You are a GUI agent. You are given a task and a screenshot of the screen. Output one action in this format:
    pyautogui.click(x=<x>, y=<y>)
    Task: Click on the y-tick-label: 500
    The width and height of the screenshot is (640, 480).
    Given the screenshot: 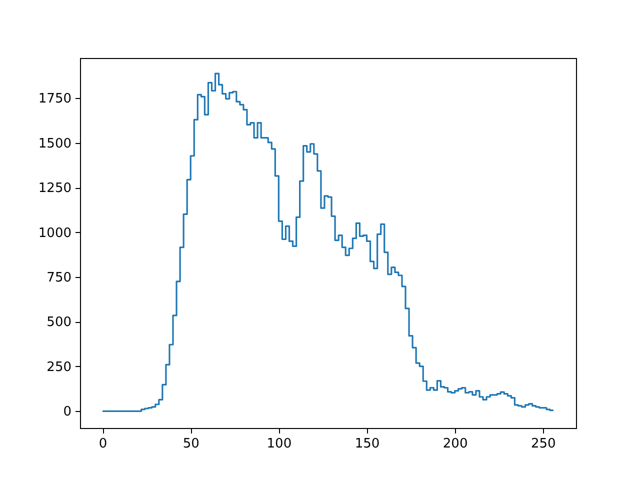 What is the action you would take?
    pyautogui.click(x=59, y=322)
    